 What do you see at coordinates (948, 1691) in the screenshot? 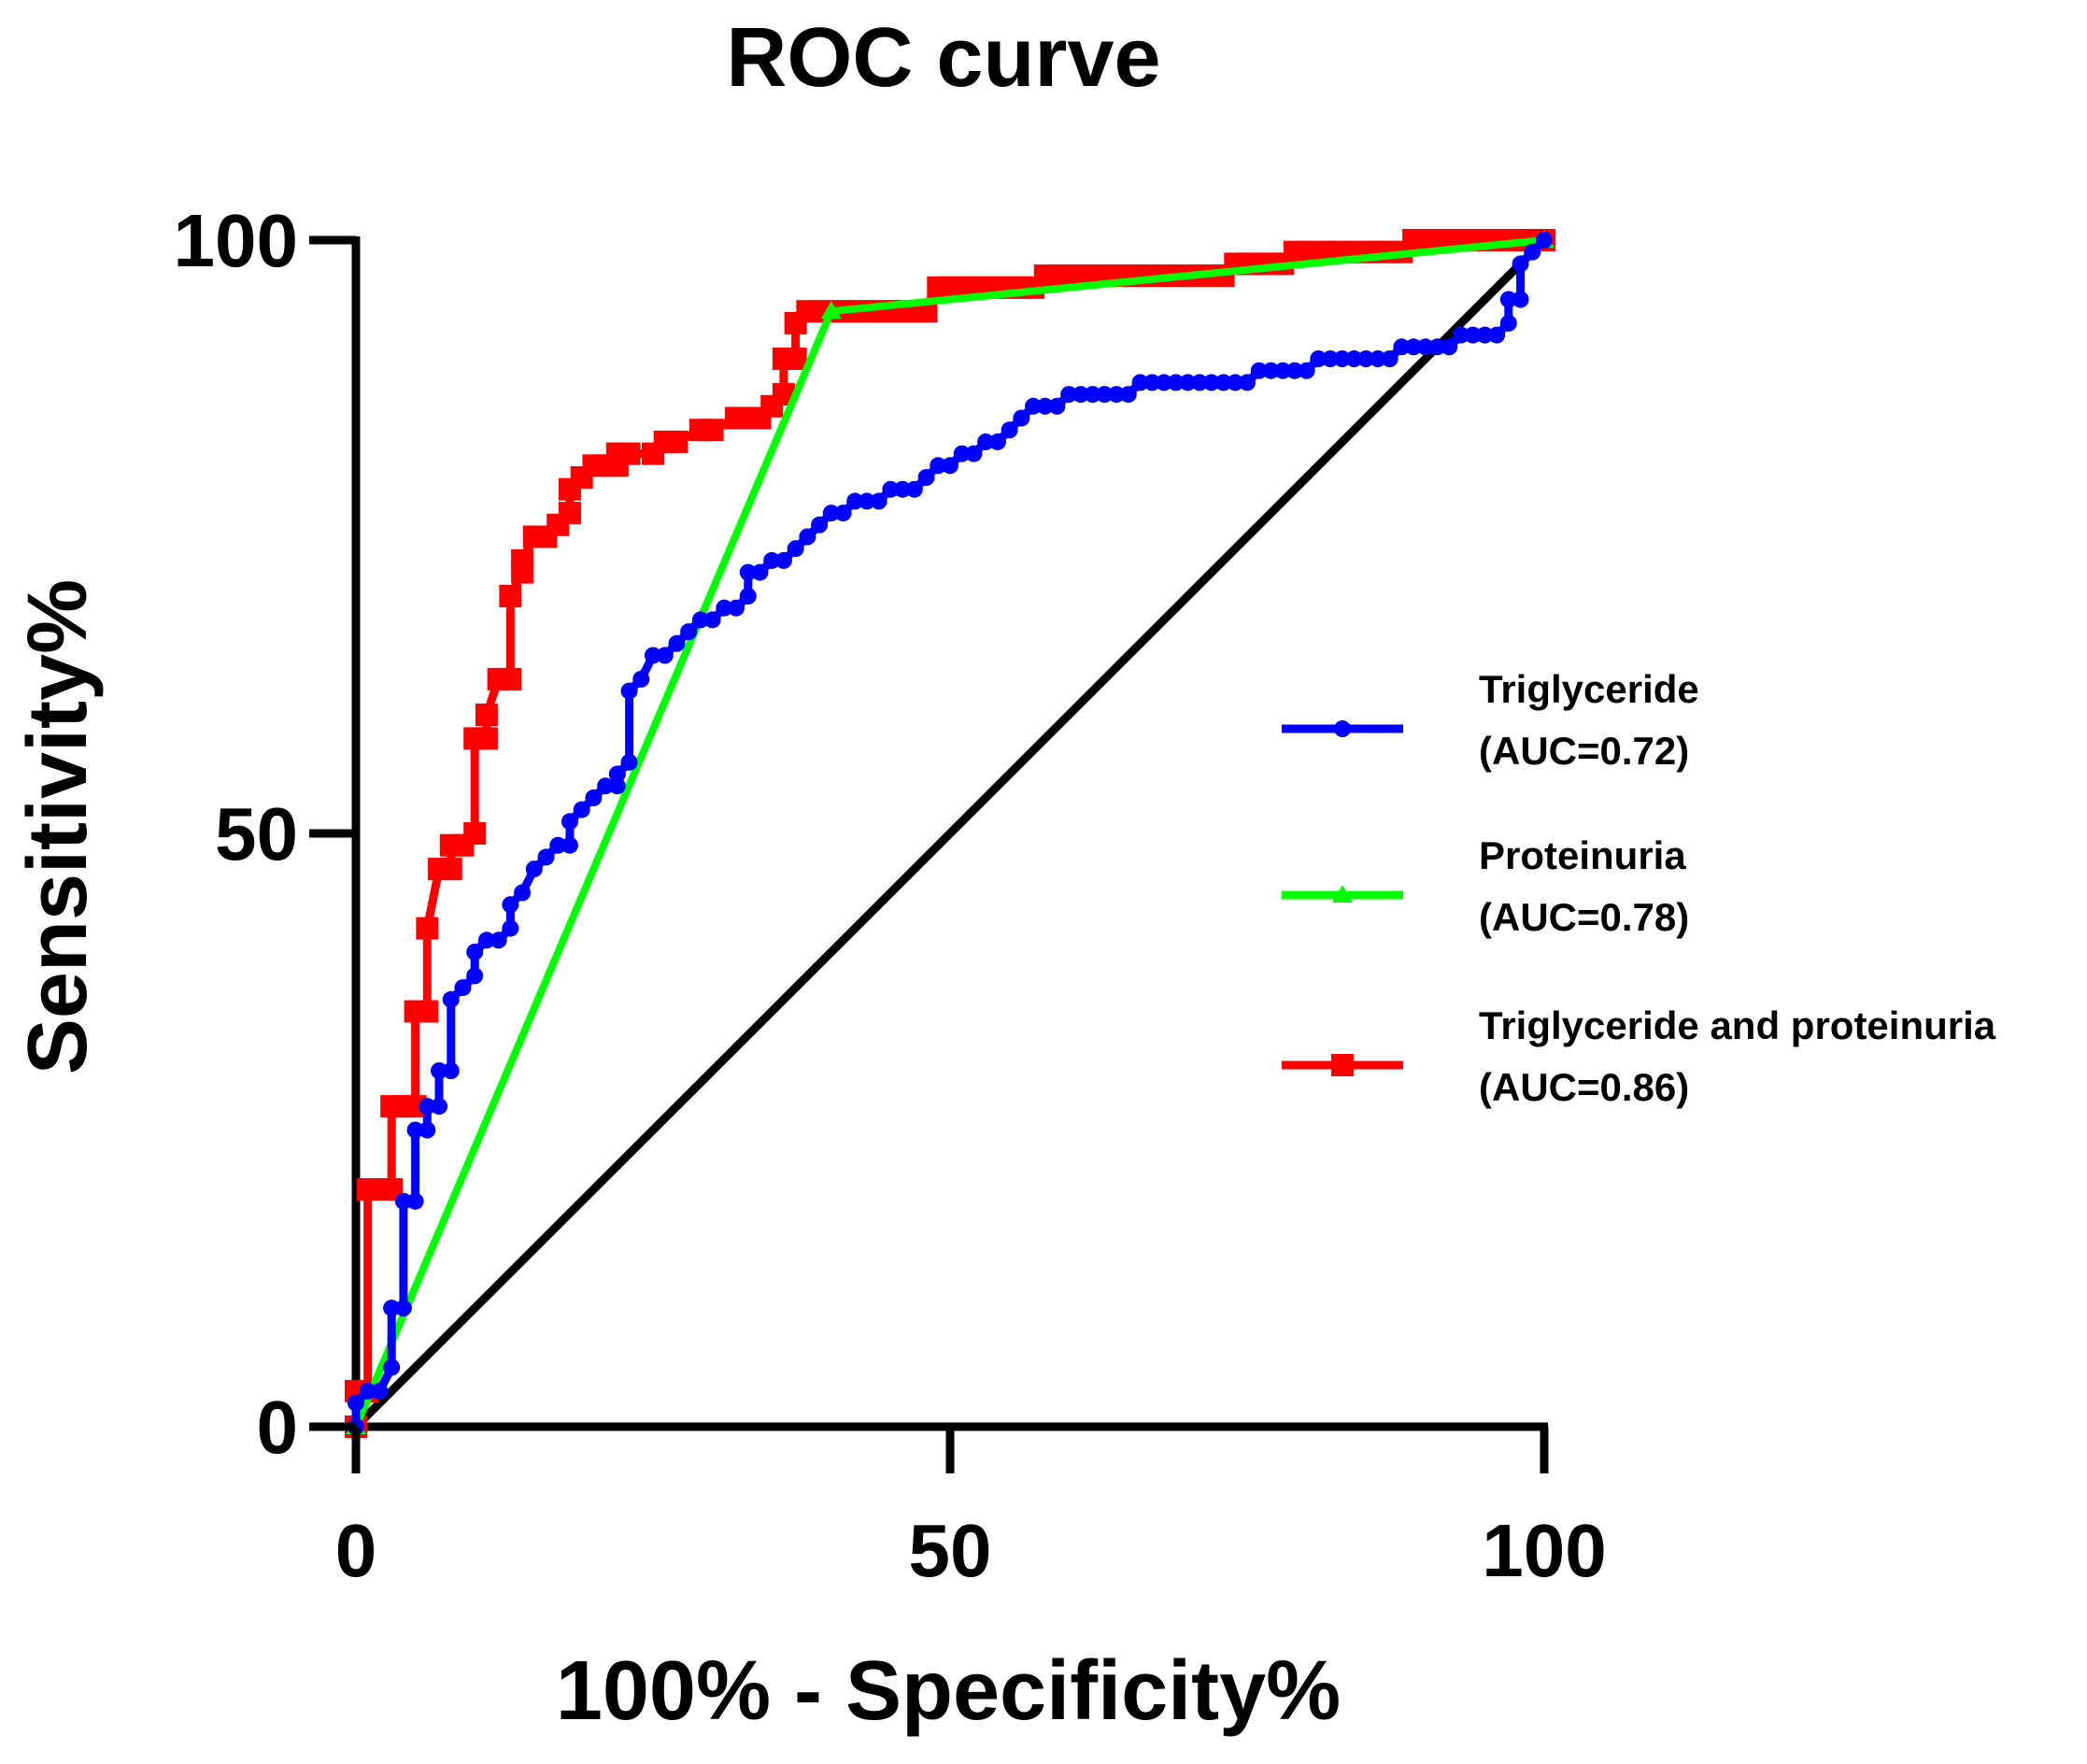
I see `x-axis-label: 100% - Specificity%` at bounding box center [948, 1691].